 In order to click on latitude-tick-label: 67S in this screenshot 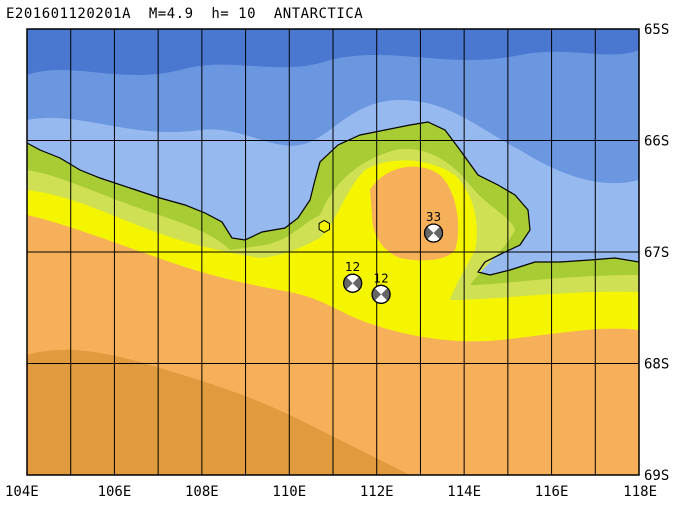, I will do `click(656, 253)`.